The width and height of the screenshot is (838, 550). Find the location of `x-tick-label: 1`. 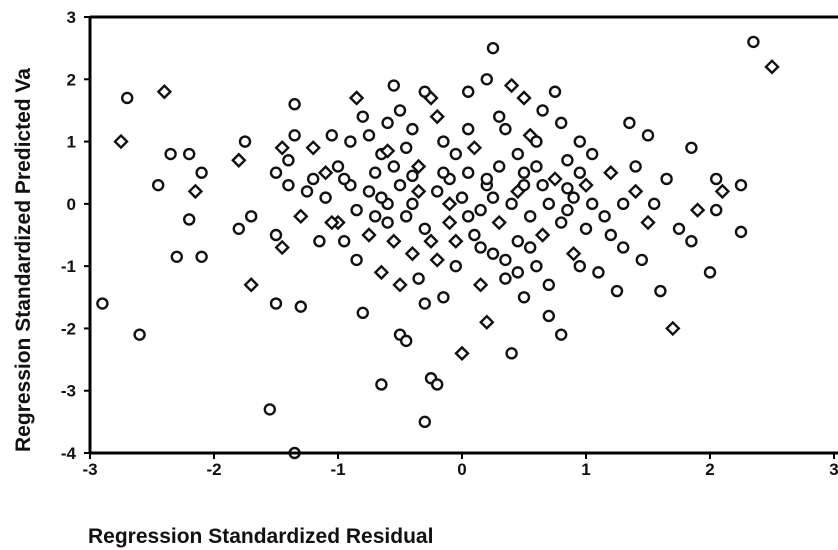

x-tick-label: 1 is located at coordinates (585, 469).